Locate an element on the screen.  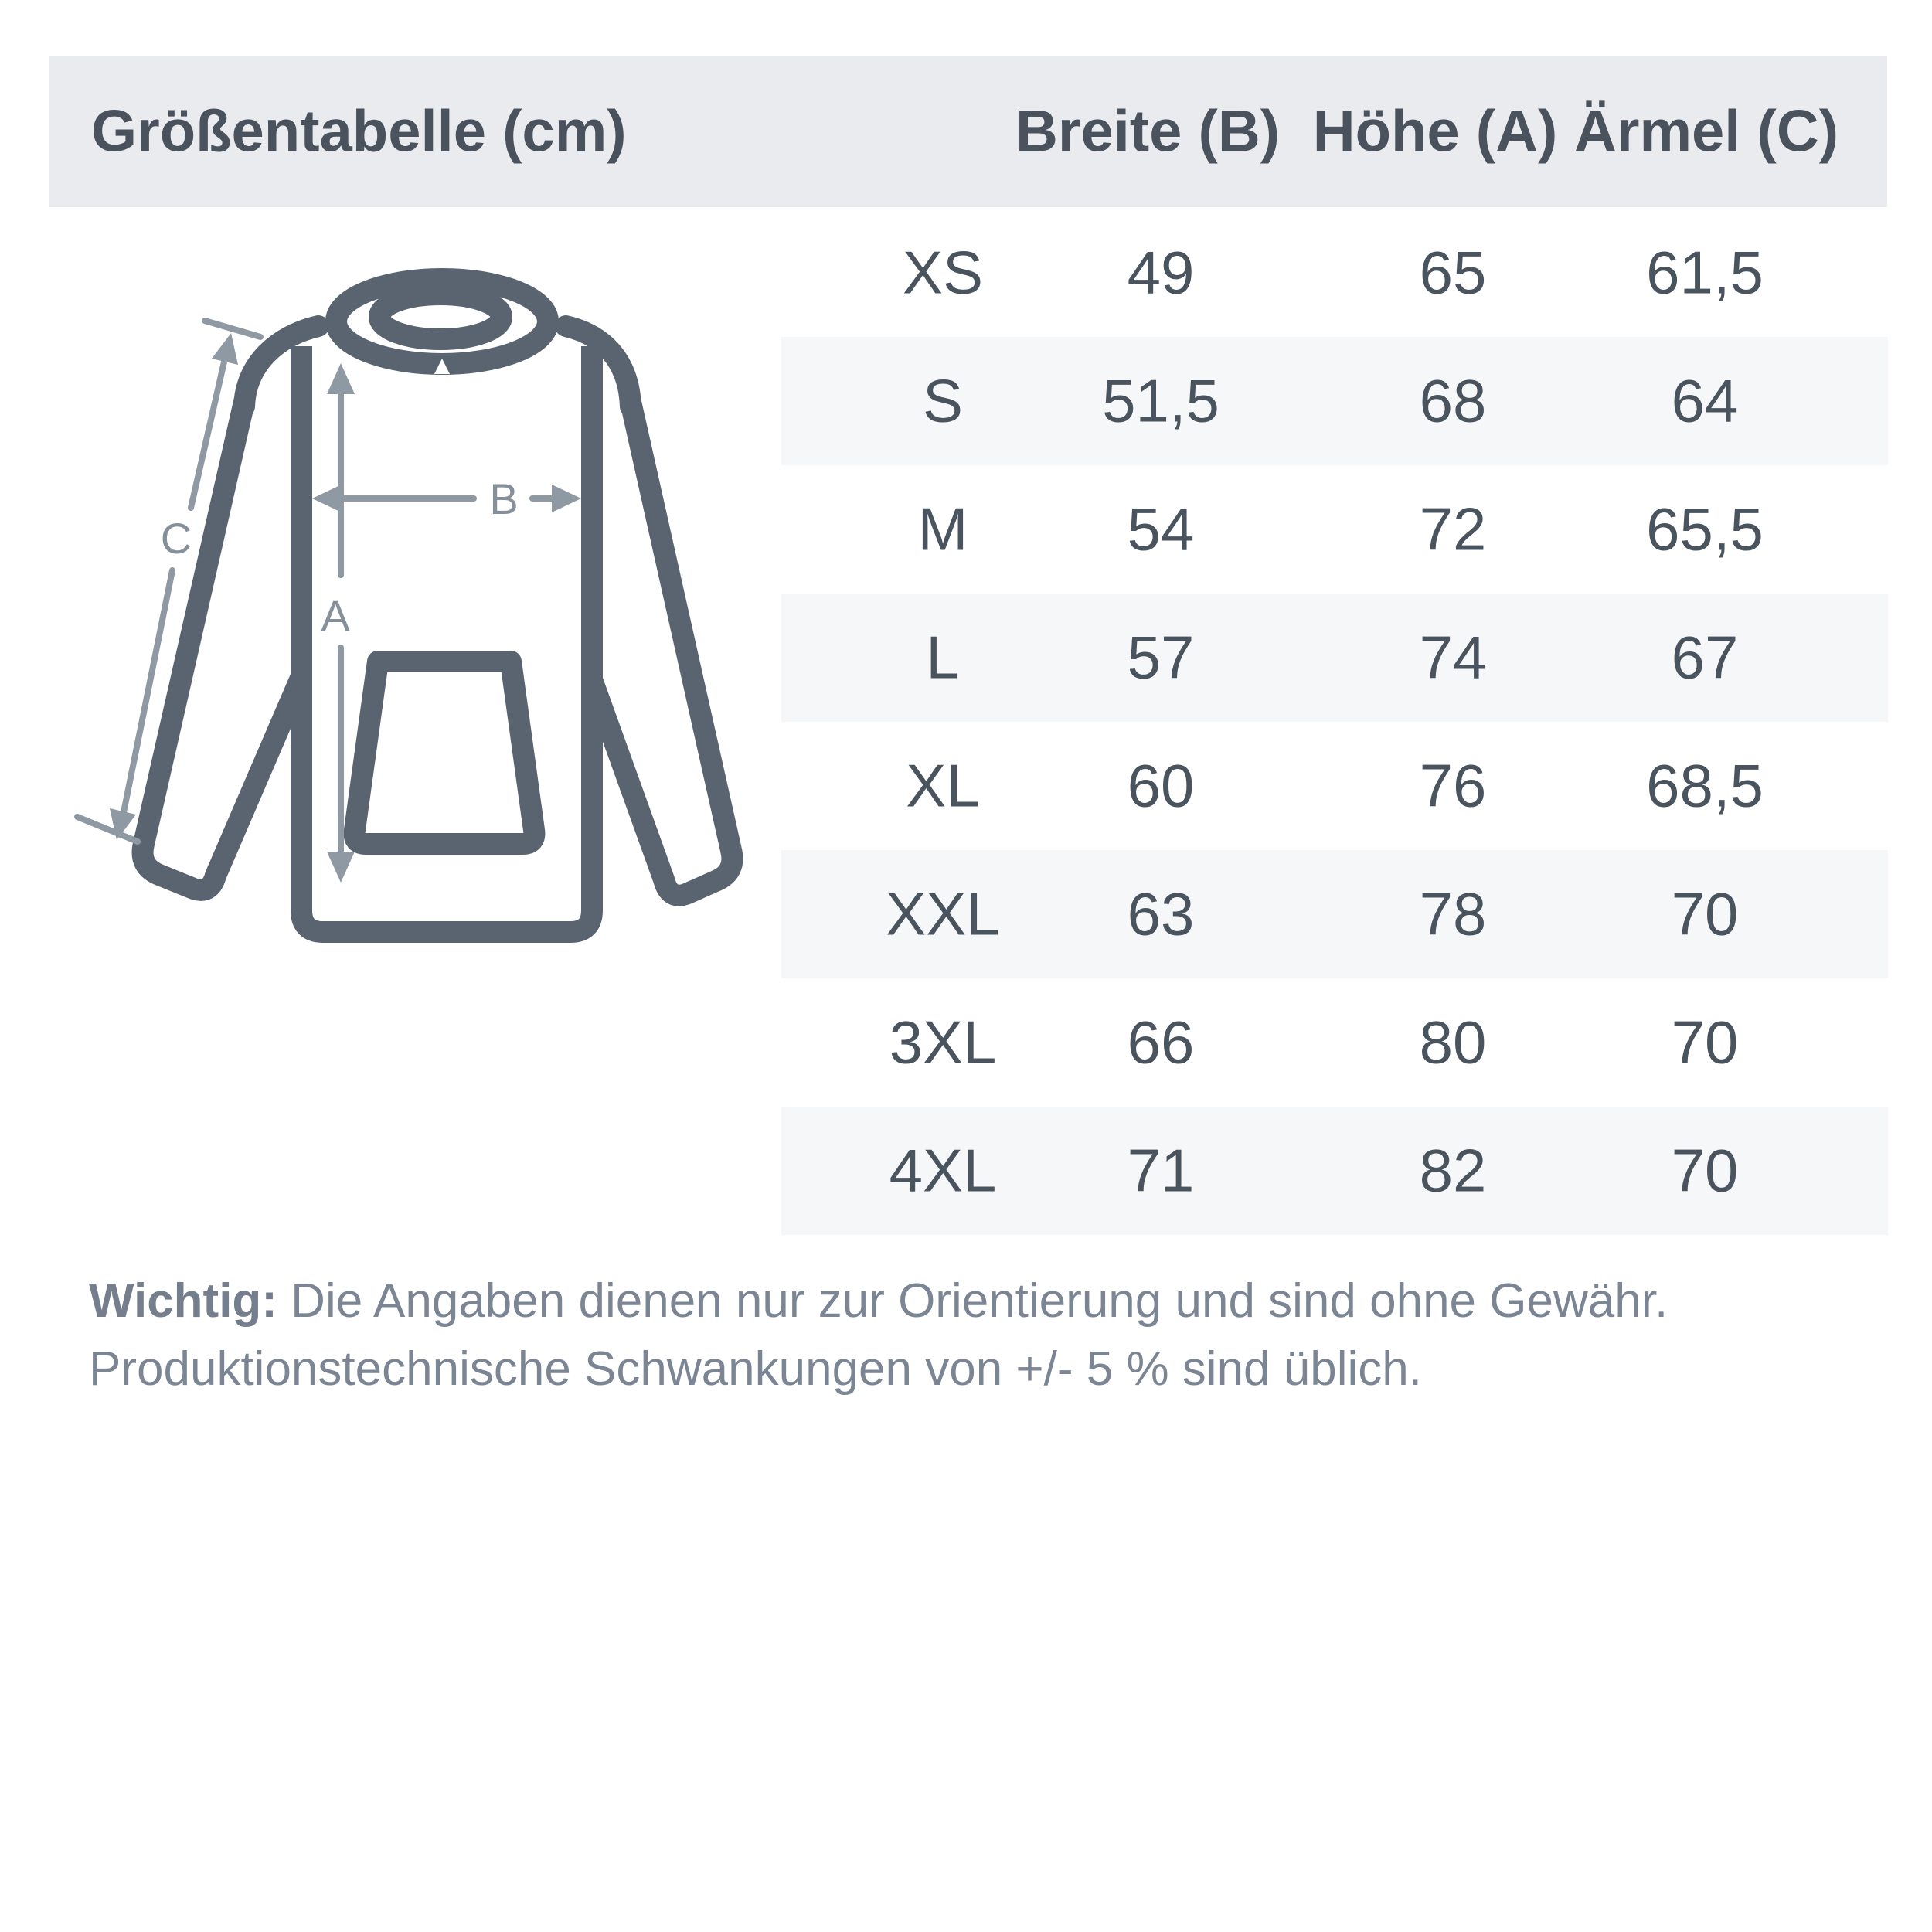
breite-value: 49 is located at coordinates (1161, 273).